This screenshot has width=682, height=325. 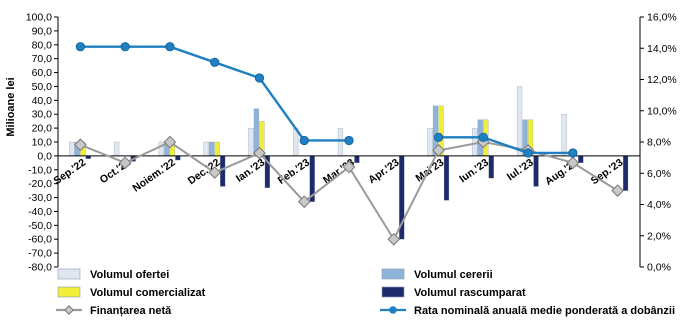 What do you see at coordinates (662, 18) in the screenshot?
I see `y-right-tick-label: 16,0%` at bounding box center [662, 18].